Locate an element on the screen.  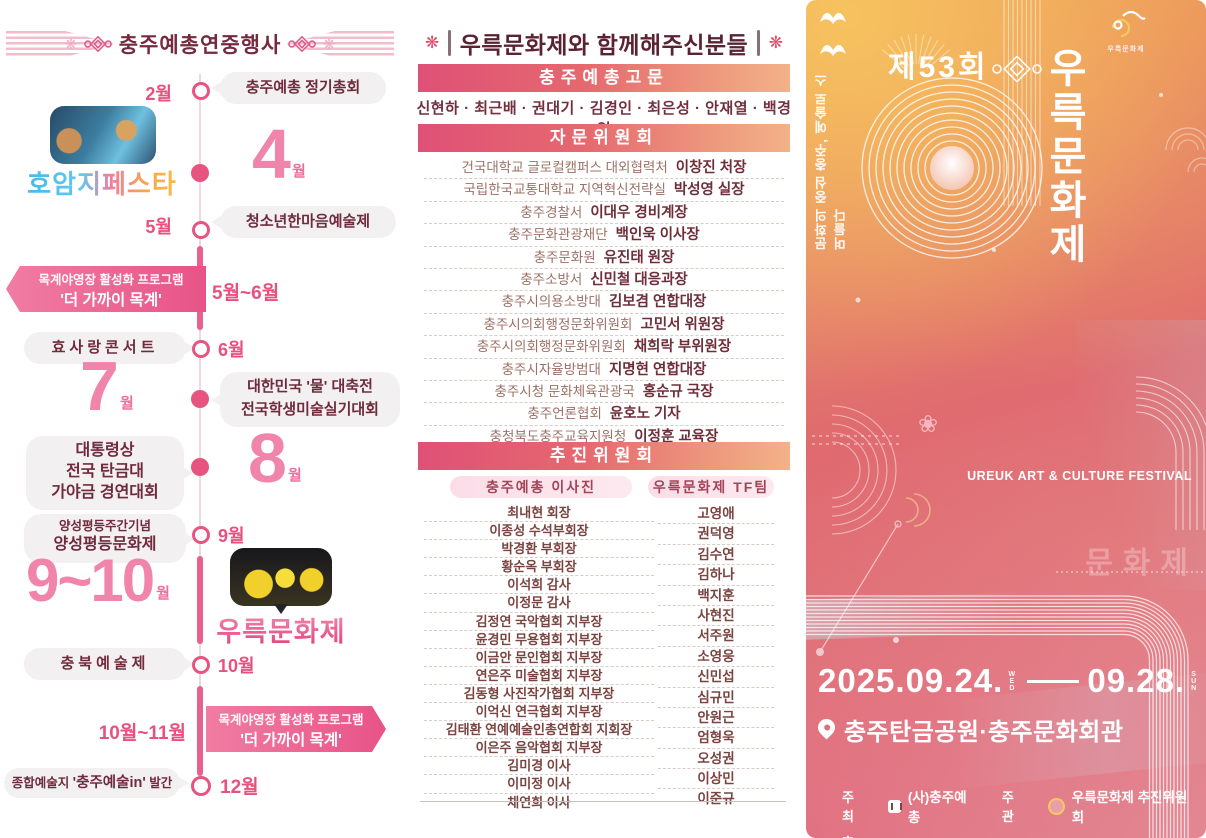
ureuk-festival-logo: 우륵문화제 is located at coordinates (281, 629).